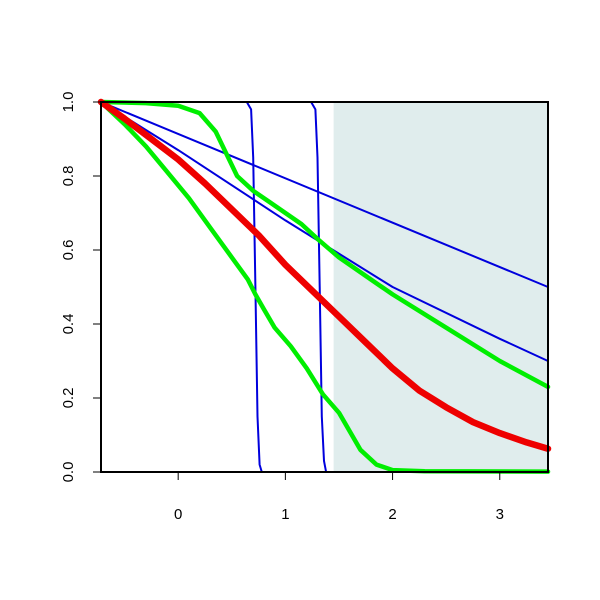 The image size is (600, 600). Describe the element at coordinates (392, 514) in the screenshot. I see `x-tick-label: 2` at that location.